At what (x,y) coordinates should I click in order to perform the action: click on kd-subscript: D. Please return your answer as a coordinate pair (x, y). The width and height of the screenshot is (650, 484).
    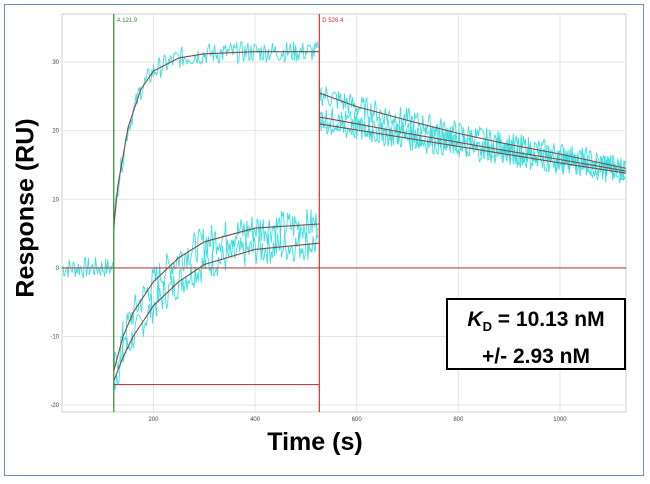
    Looking at the image, I should click on (487, 327).